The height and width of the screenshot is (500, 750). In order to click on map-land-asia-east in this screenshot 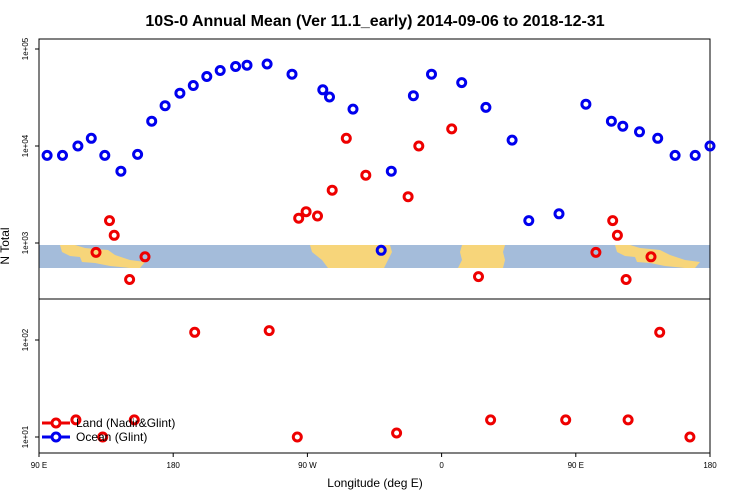, I will do `click(641, 256)`.